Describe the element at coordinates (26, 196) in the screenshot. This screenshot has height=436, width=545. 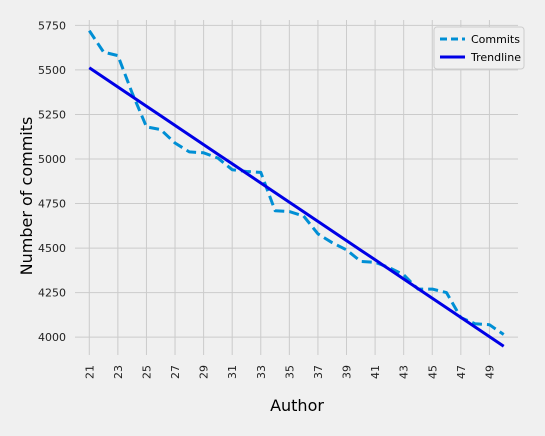
I see `y-axis-label: Number of commits` at that location.